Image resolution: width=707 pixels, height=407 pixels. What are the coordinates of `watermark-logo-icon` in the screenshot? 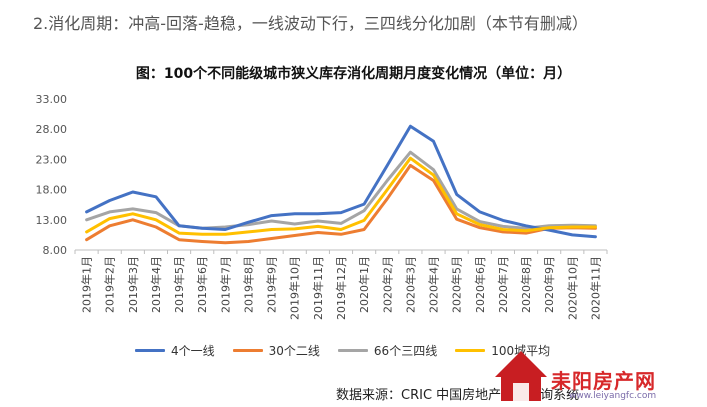 It's located at (521, 376).